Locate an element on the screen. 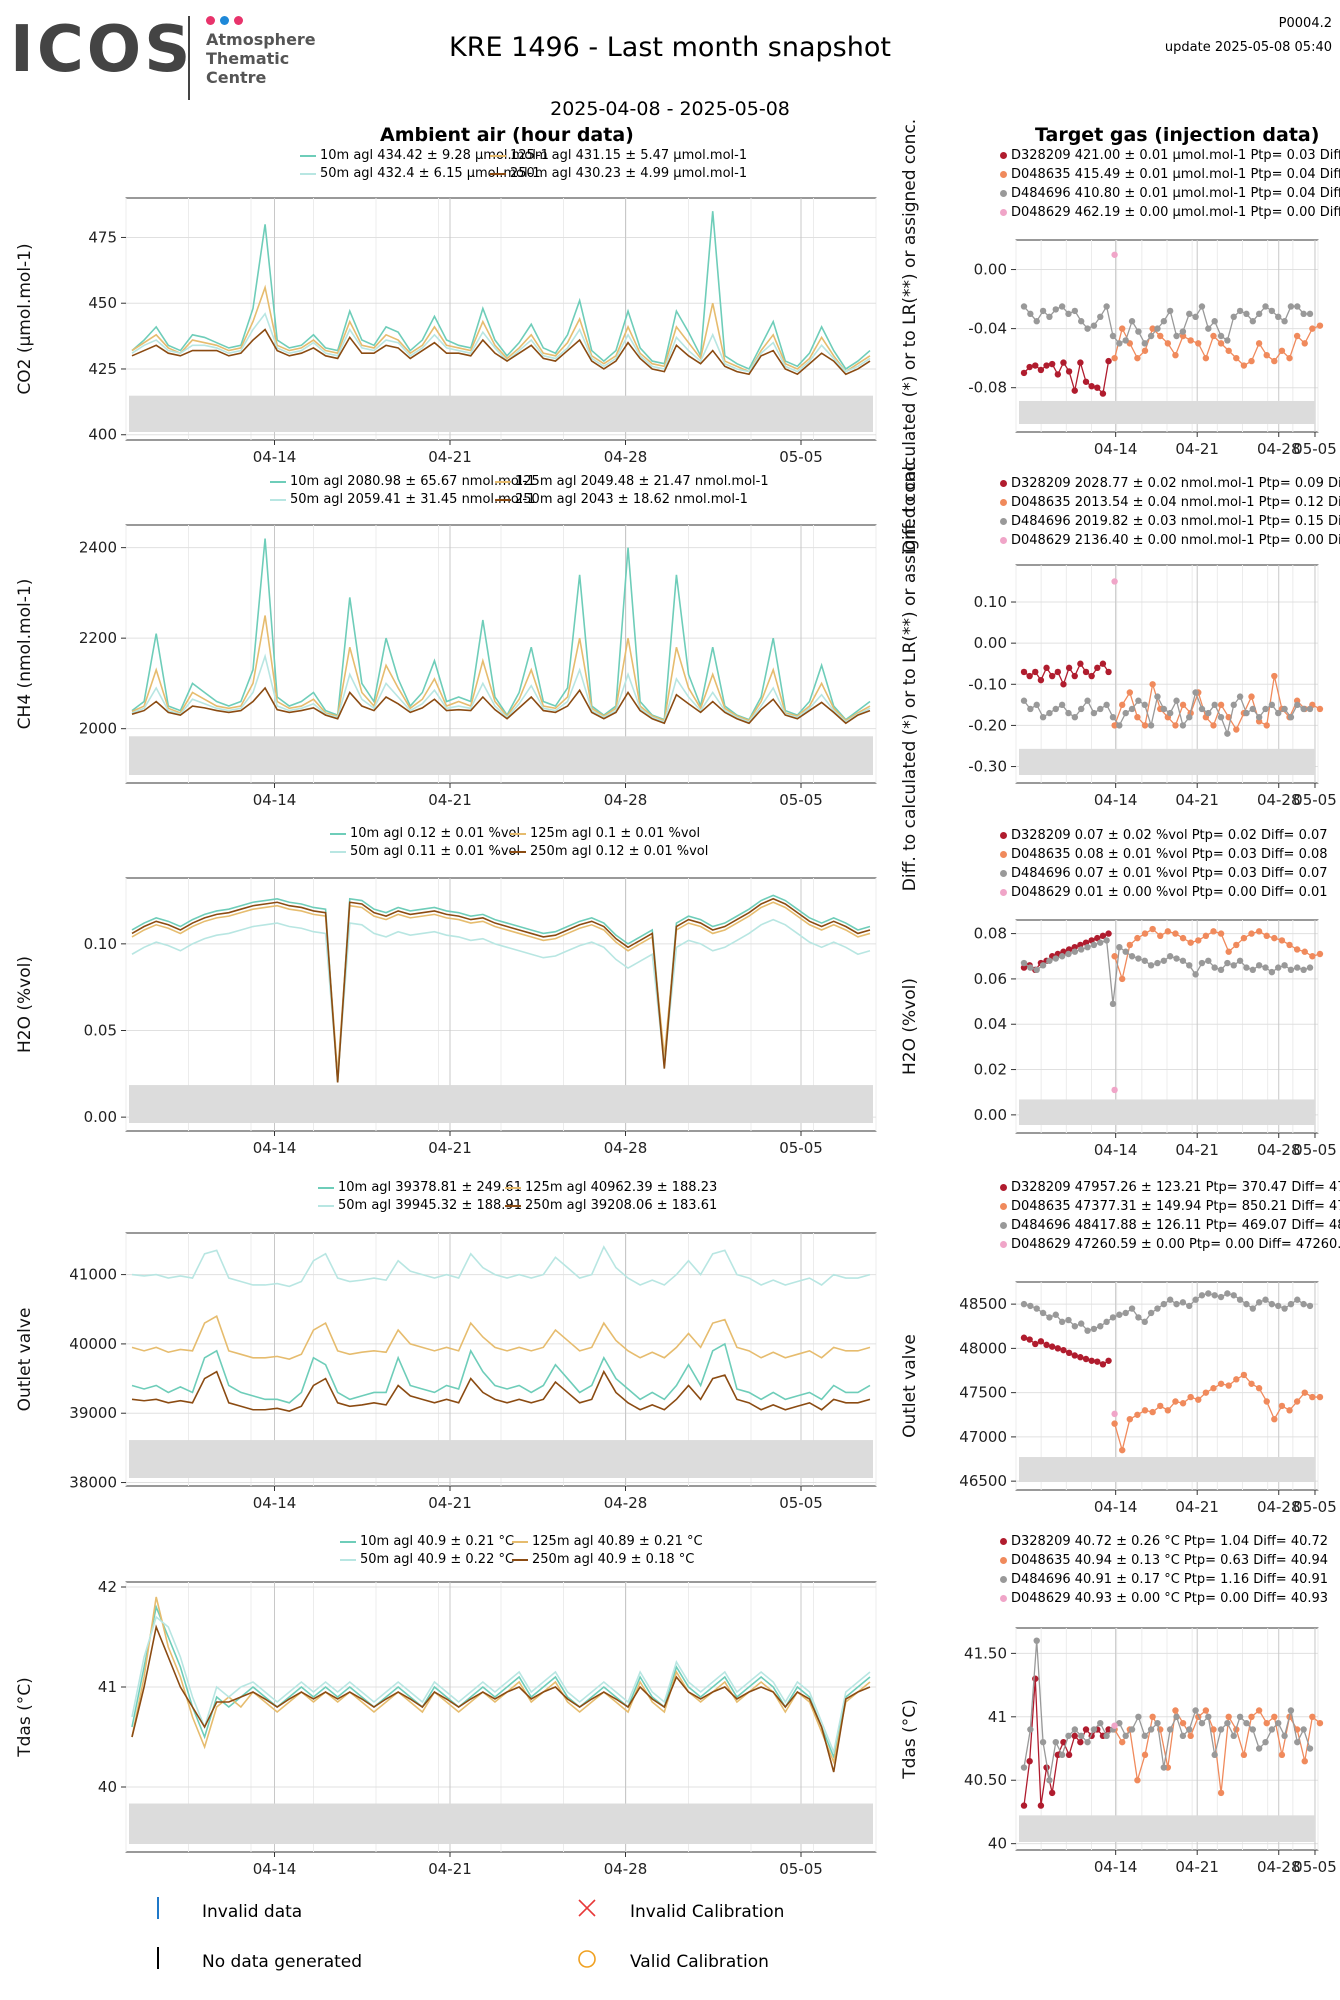 The width and height of the screenshot is (1340, 2000). y-tick-label: 42 is located at coordinates (107, 1587).